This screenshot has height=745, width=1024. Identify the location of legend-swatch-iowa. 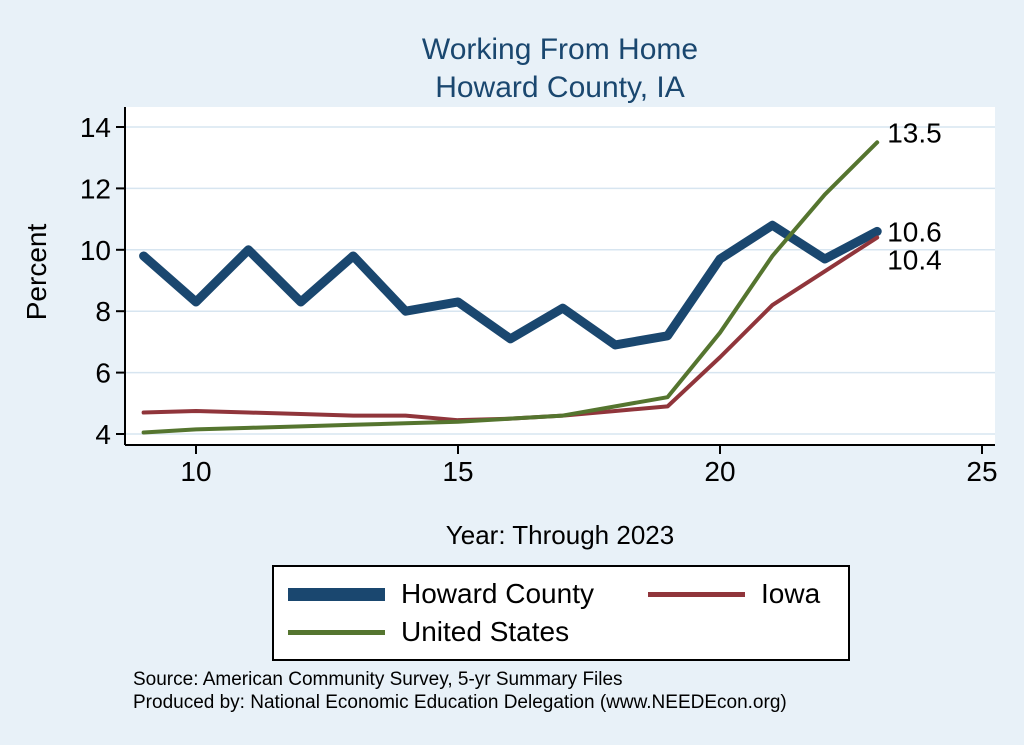
(696, 594).